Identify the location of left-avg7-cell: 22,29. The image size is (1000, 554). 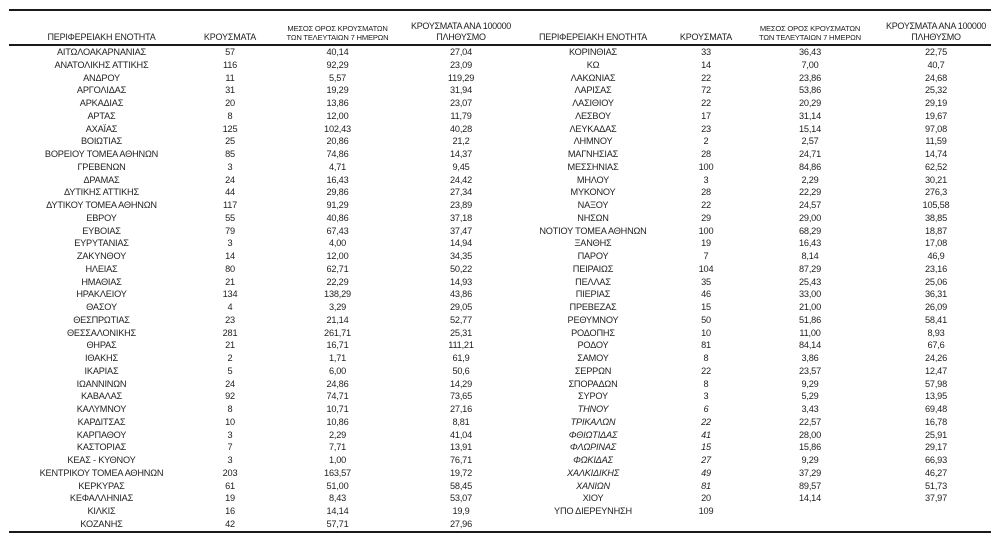
(337, 281).